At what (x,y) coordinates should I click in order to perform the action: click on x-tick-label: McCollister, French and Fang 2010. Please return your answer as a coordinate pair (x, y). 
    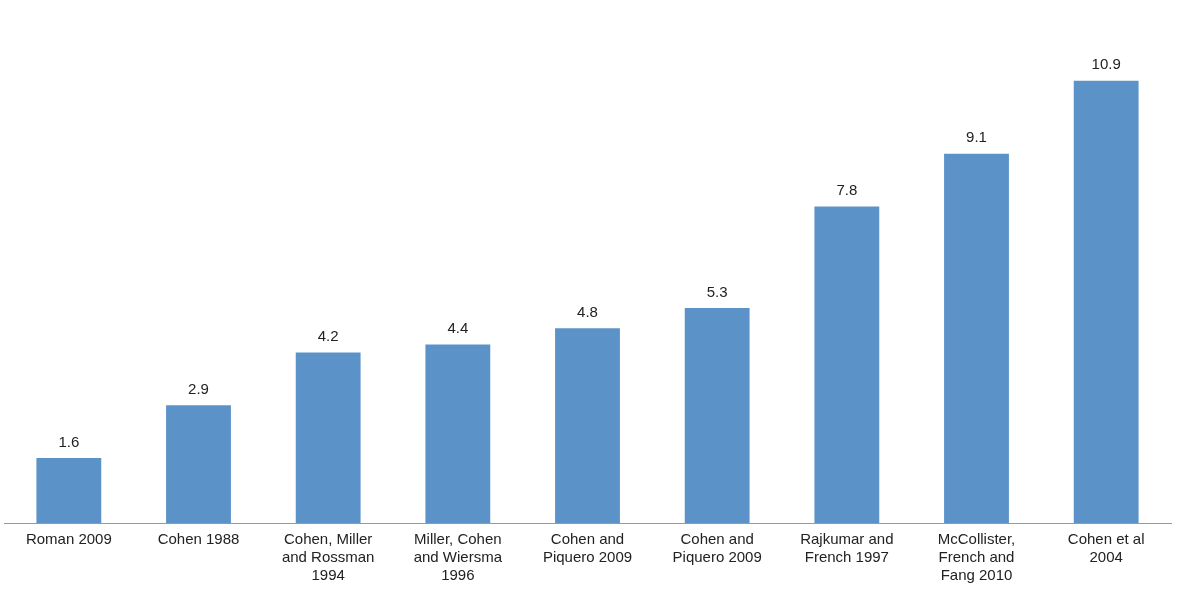
    Looking at the image, I should click on (976, 557).